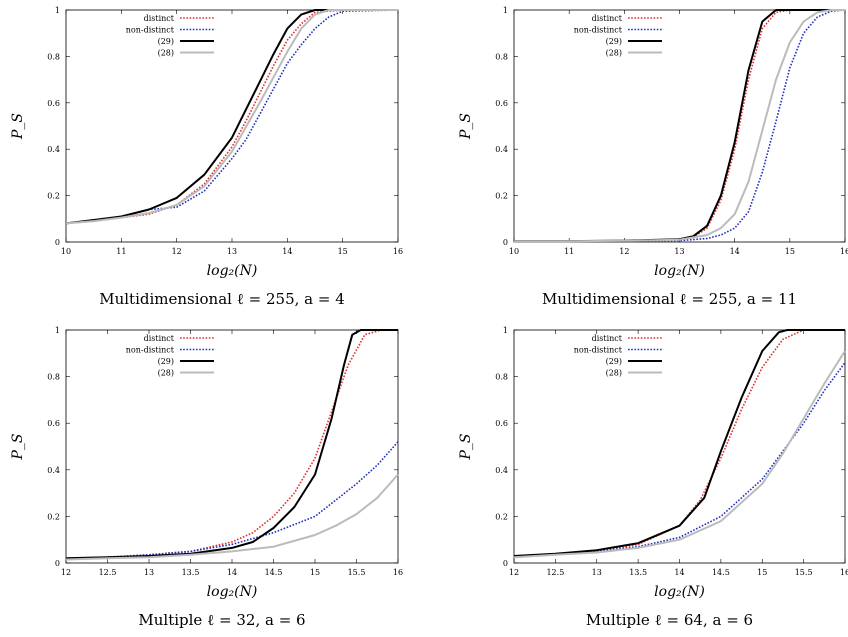 The image size is (848, 637). What do you see at coordinates (221, 620) in the screenshot?
I see `panel-caption: Multiple ℓ = 32, a = 6` at bounding box center [221, 620].